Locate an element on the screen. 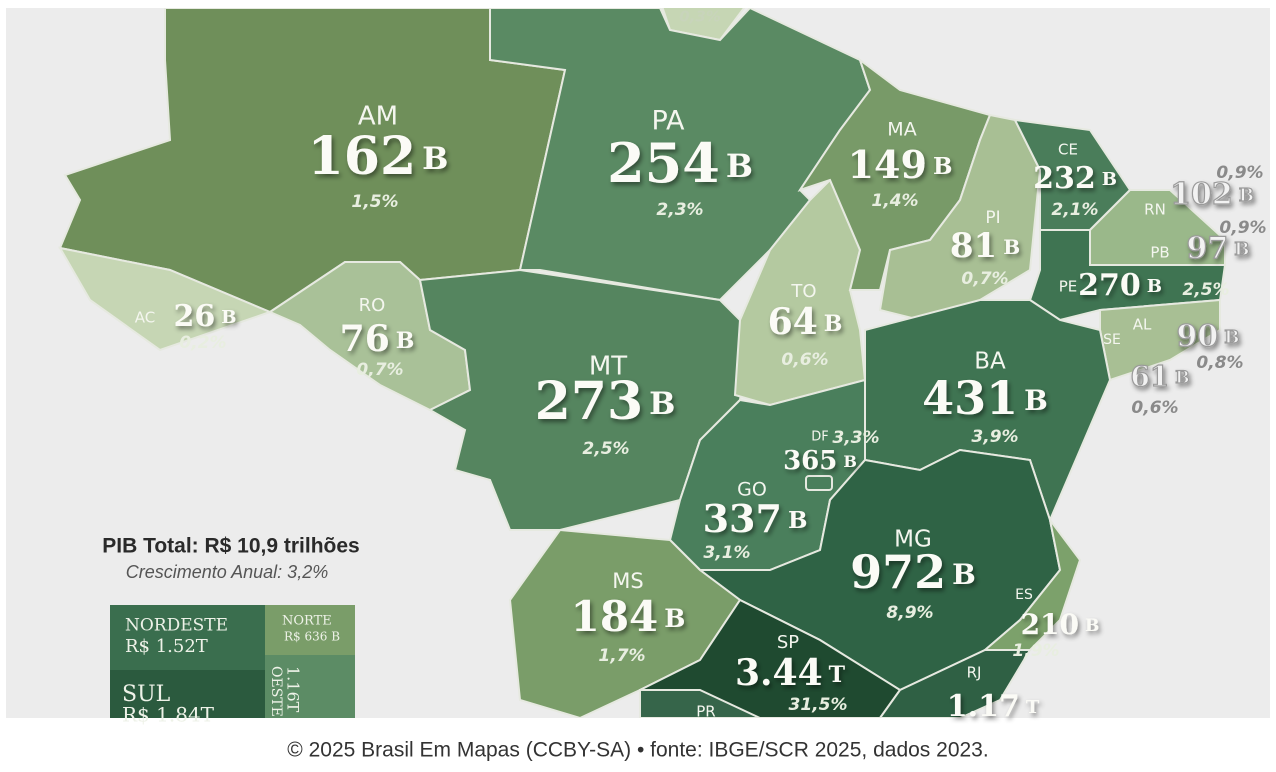 The width and height of the screenshot is (1276, 772). state-share: 3,1% is located at coordinates (726, 553).